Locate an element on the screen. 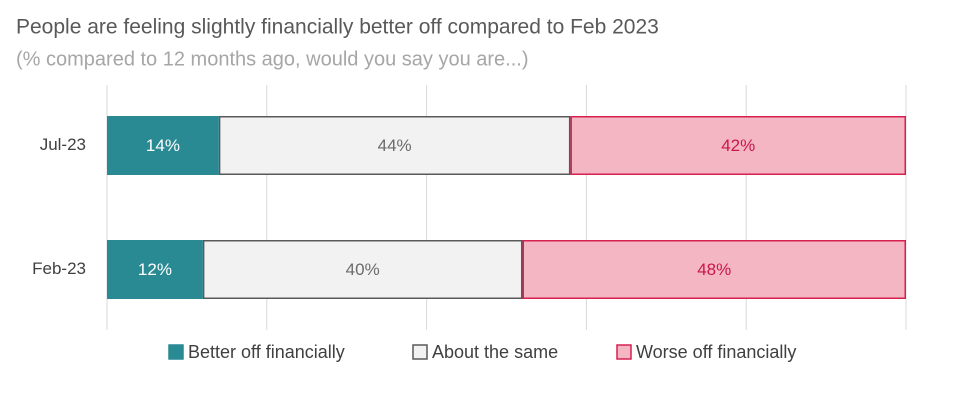 This screenshot has width=966, height=414. value-label: 40% is located at coordinates (363, 269).